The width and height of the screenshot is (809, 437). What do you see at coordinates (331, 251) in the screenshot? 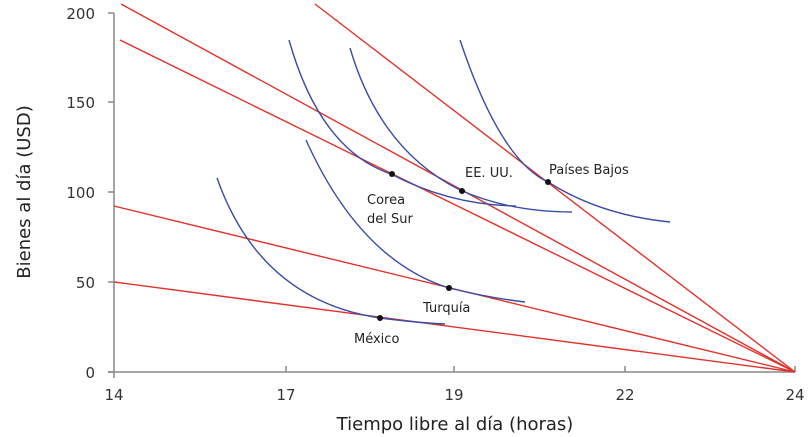
I see `ic-mexico` at bounding box center [331, 251].